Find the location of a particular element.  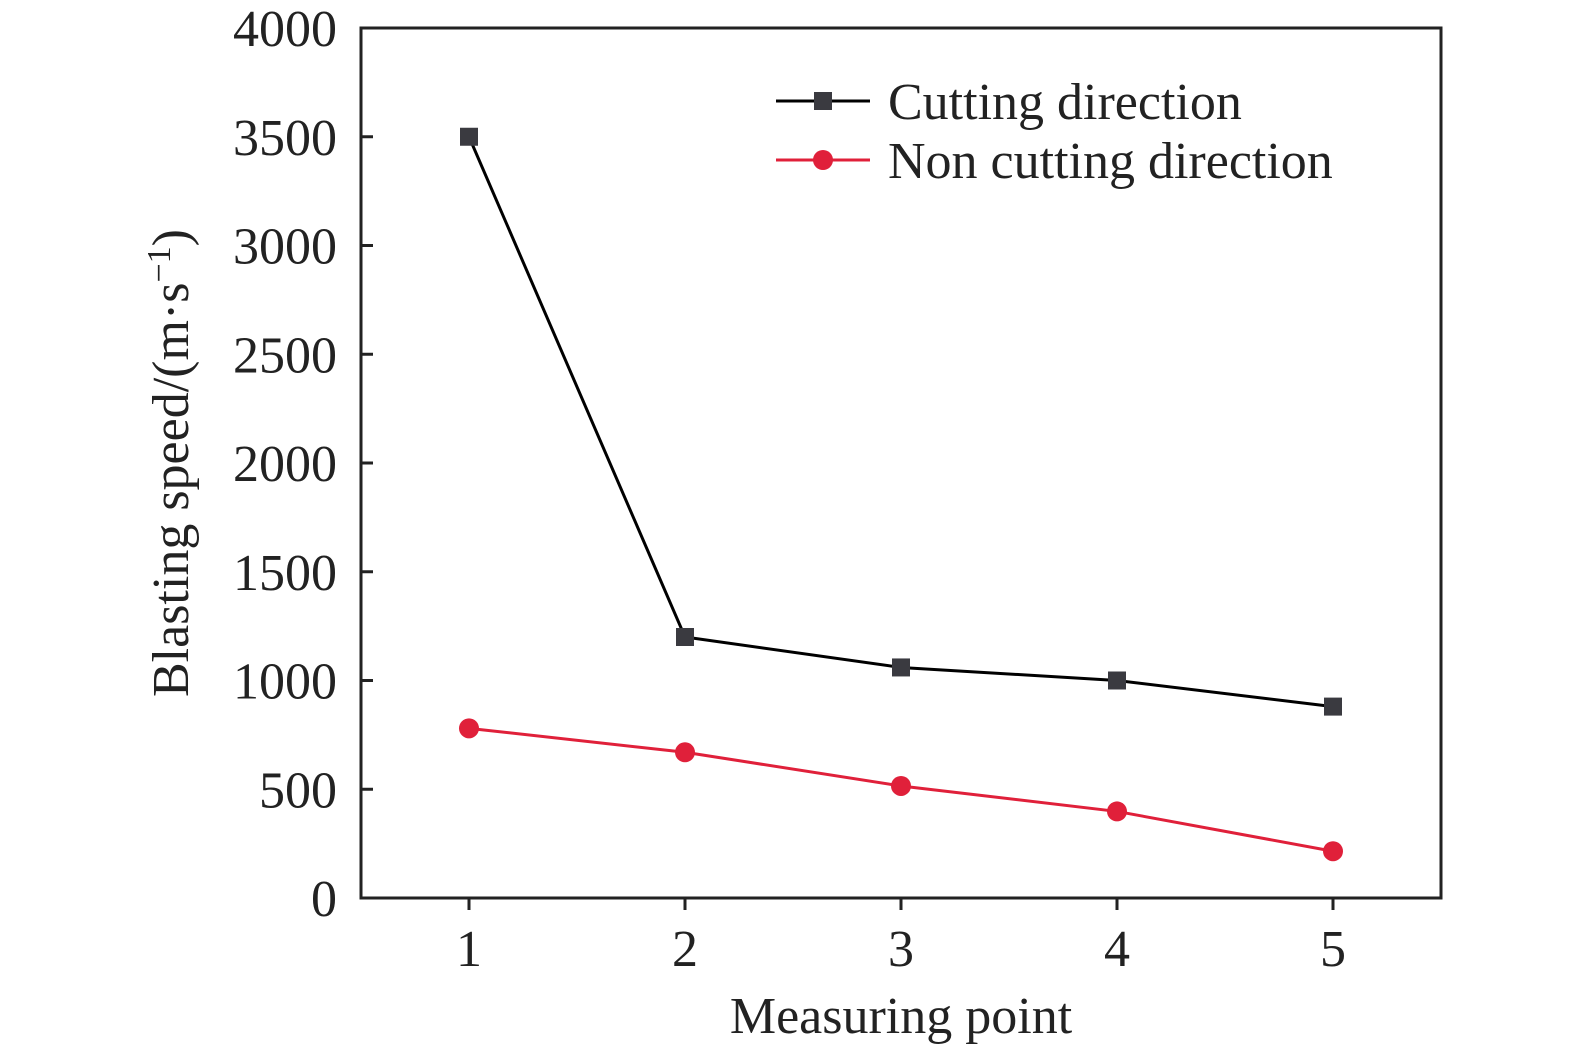

y-tick-label: 1000 is located at coordinates (285, 682).